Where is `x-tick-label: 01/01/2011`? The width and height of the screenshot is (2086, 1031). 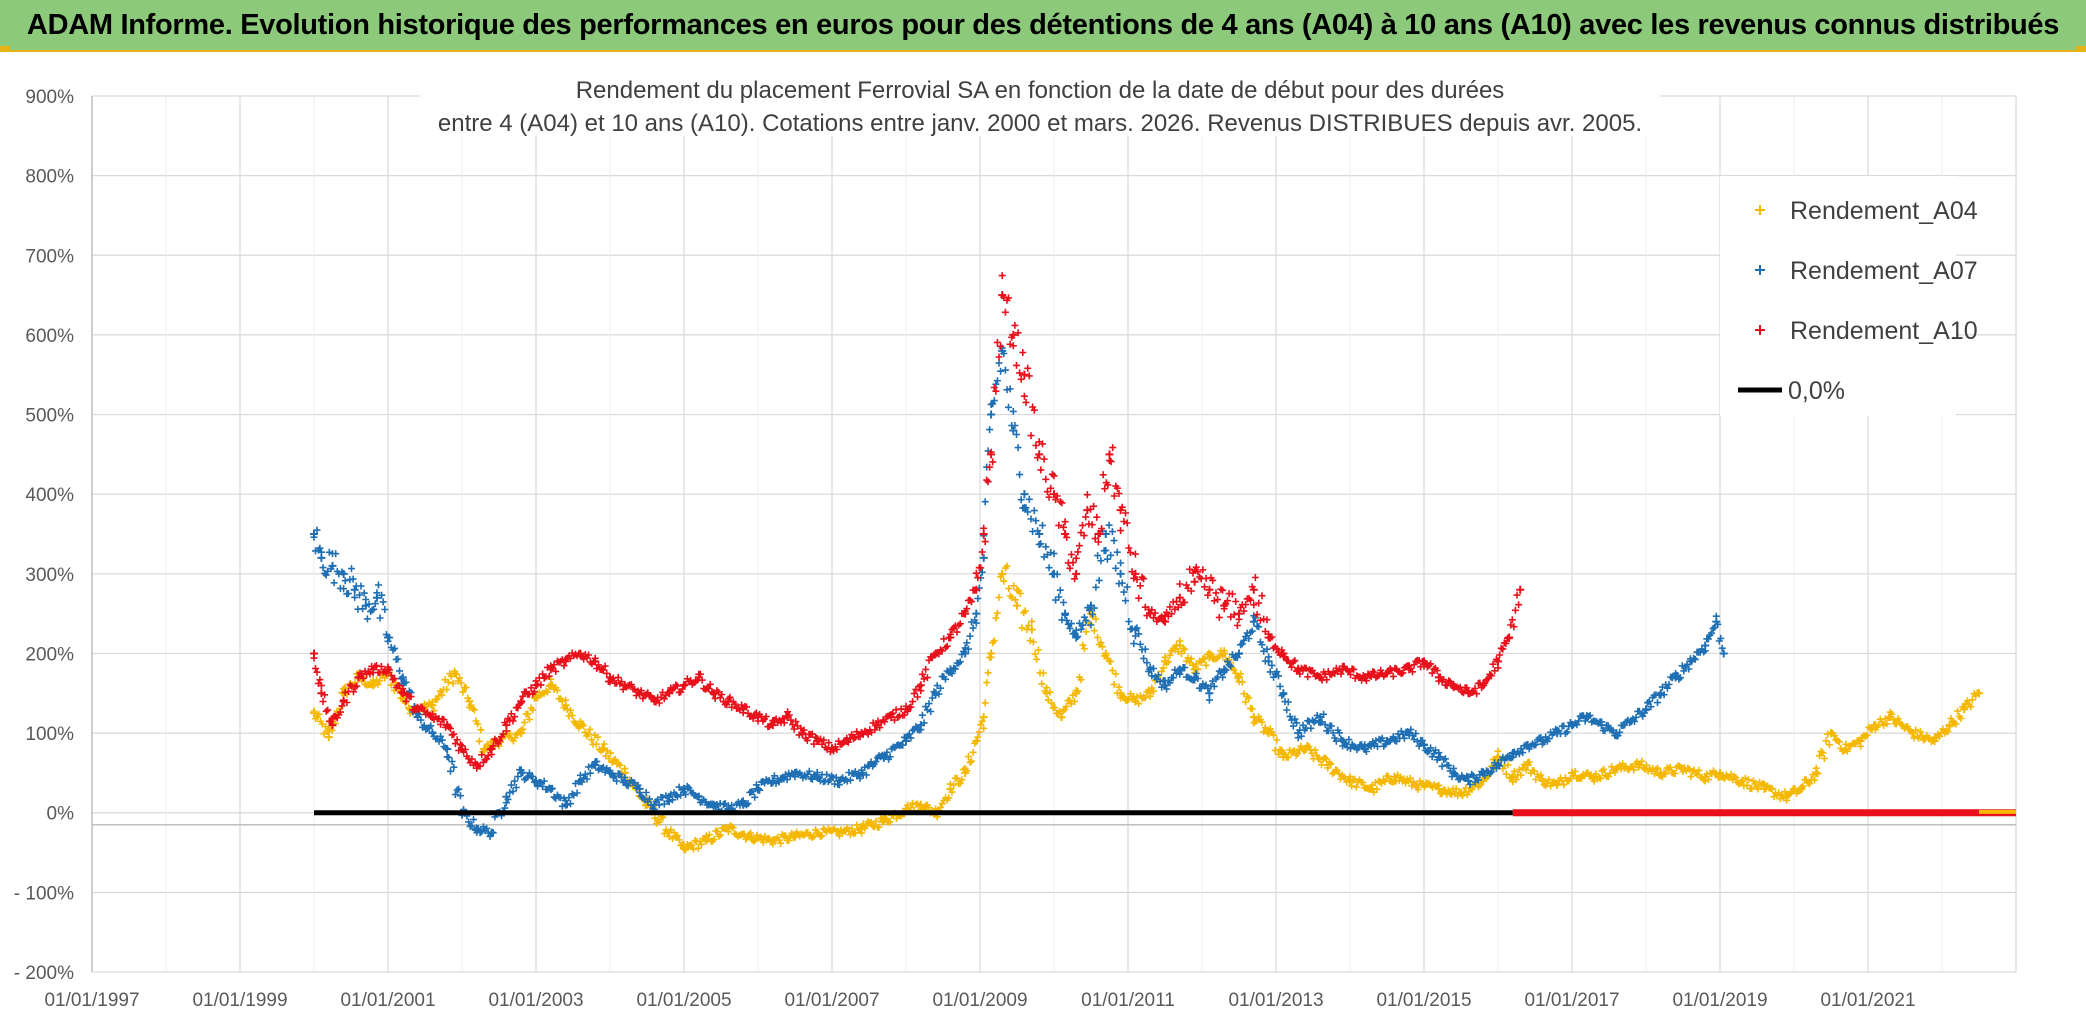 x-tick-label: 01/01/2011 is located at coordinates (1128, 1000).